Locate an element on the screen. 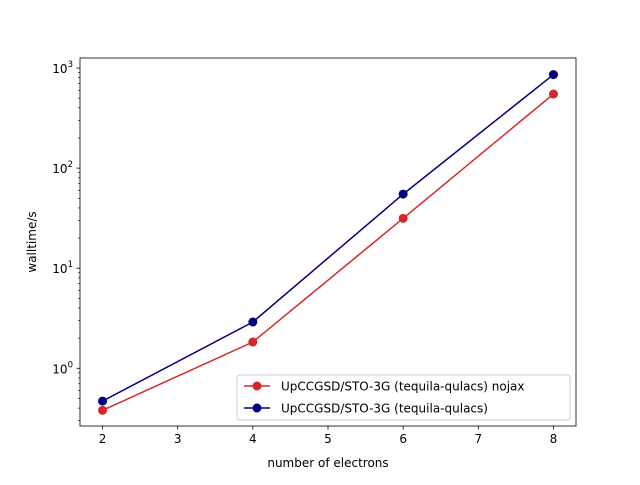 The width and height of the screenshot is (640, 485). y-axis-title: walltime/s is located at coordinates (32, 241).